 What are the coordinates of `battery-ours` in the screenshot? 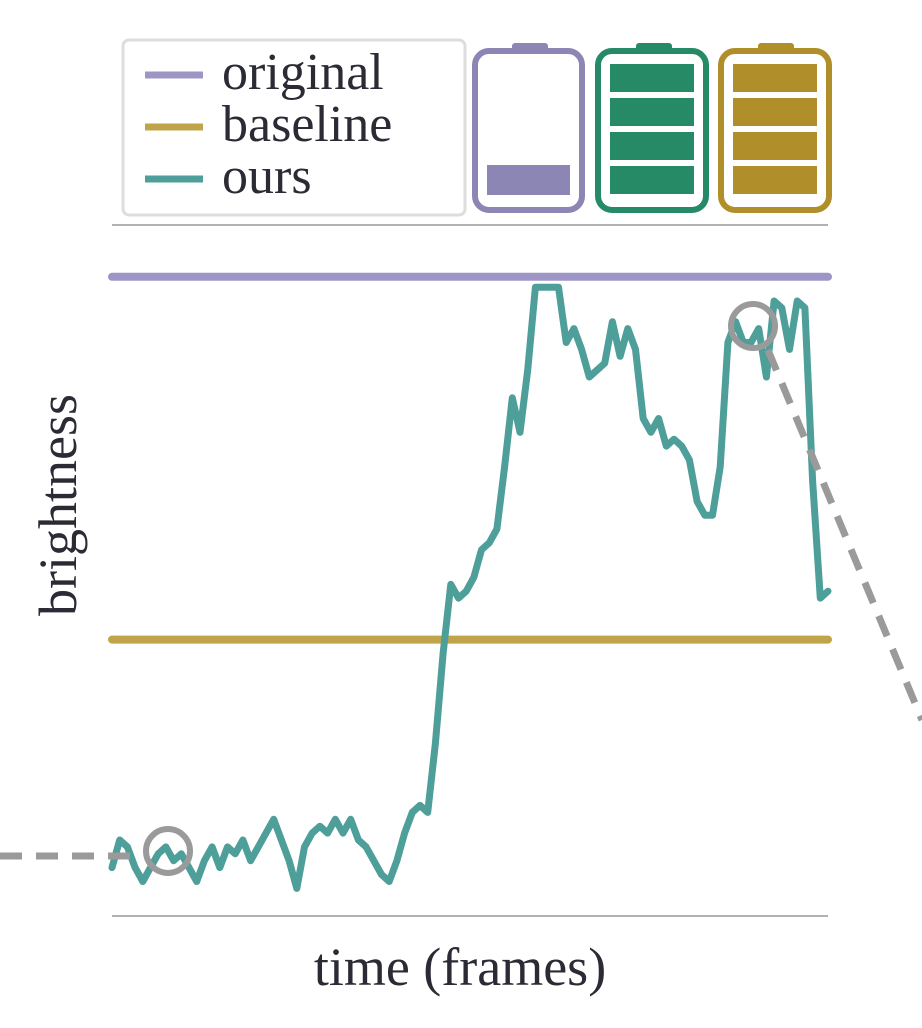 It's located at (652, 128).